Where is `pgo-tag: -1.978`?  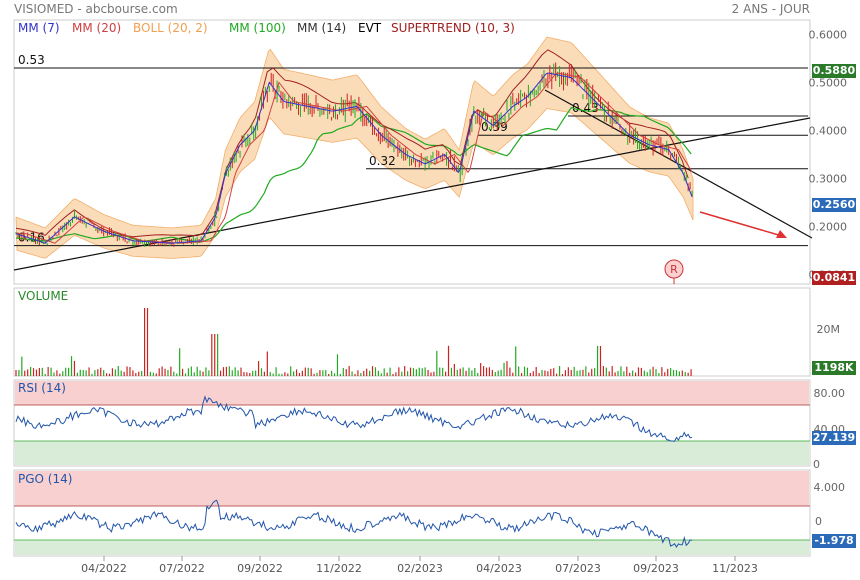
pgo-tag: -1.978 is located at coordinates (834, 541).